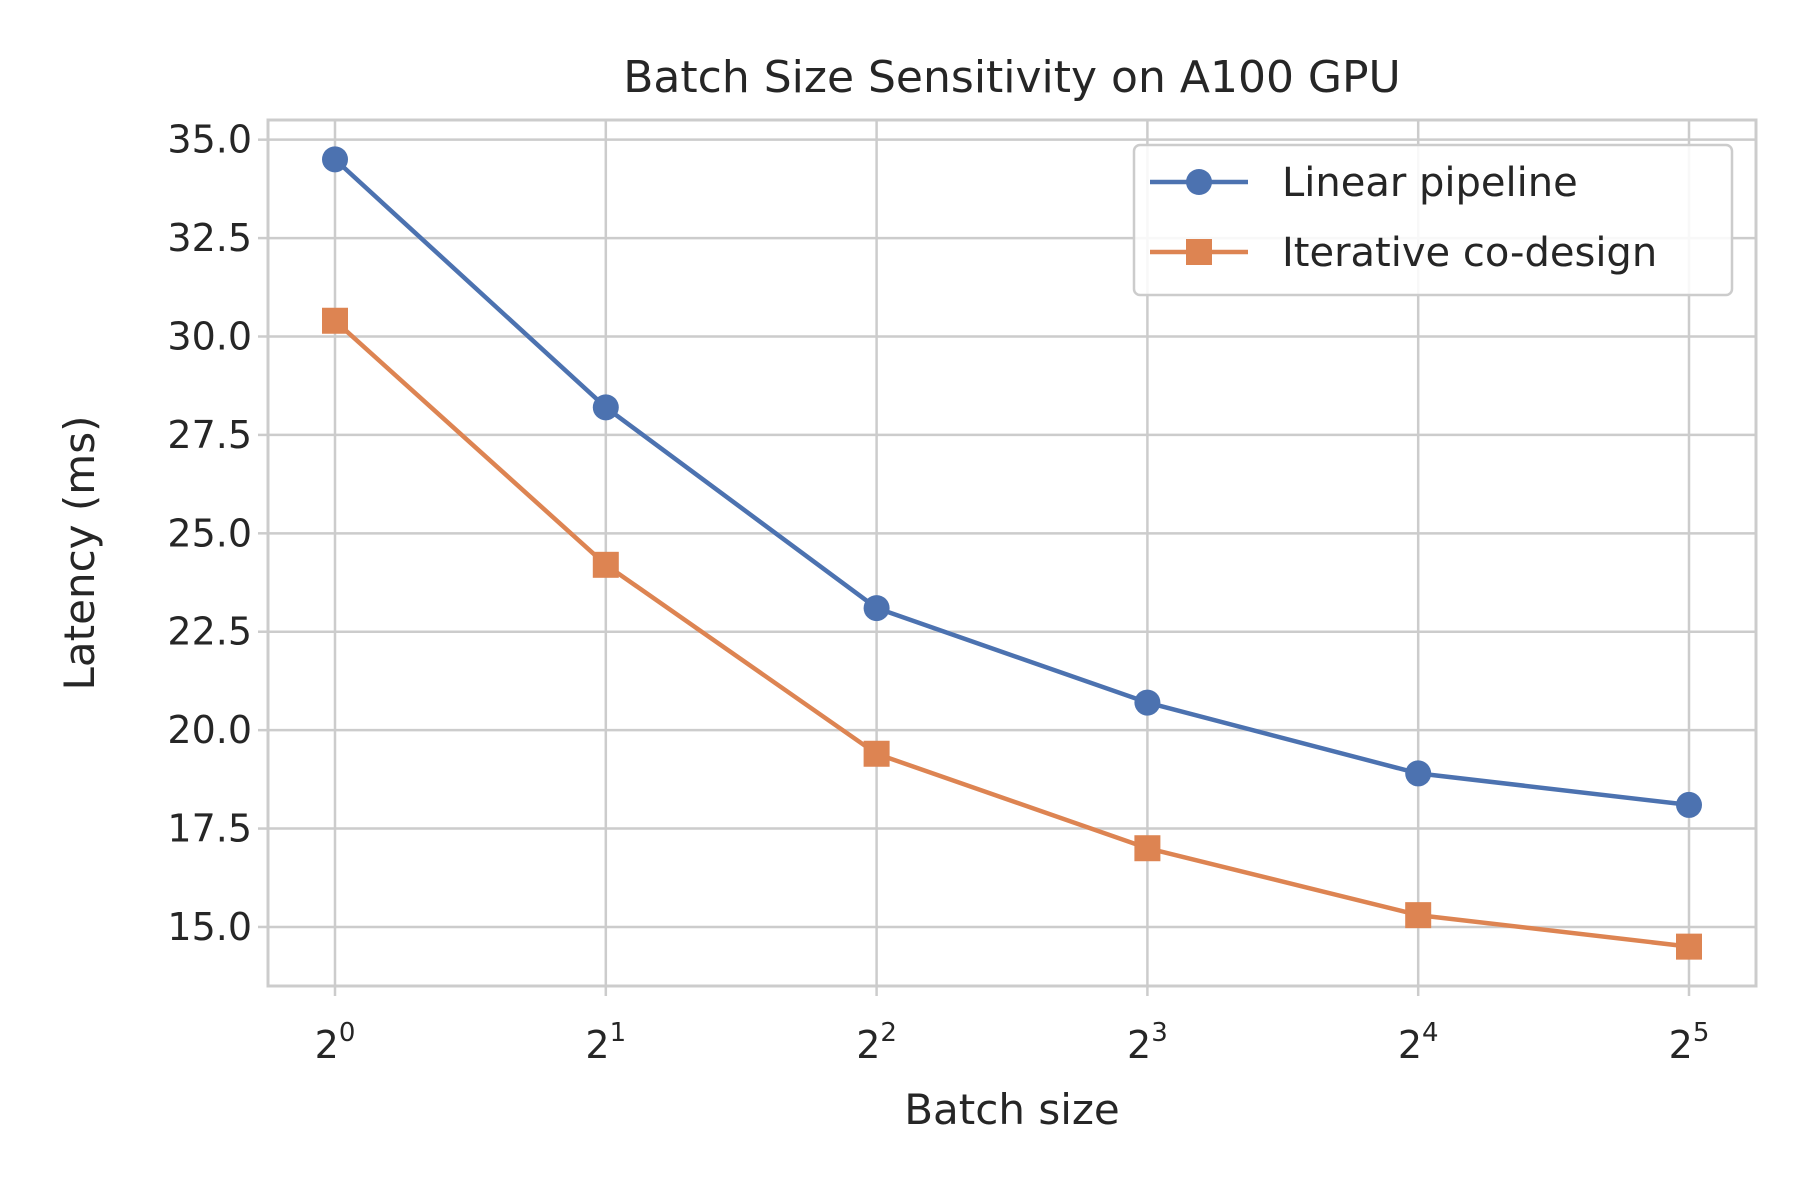 This screenshot has width=1800, height=1200. What do you see at coordinates (1418, 1042) in the screenshot?
I see `x-tick-label: 24` at bounding box center [1418, 1042].